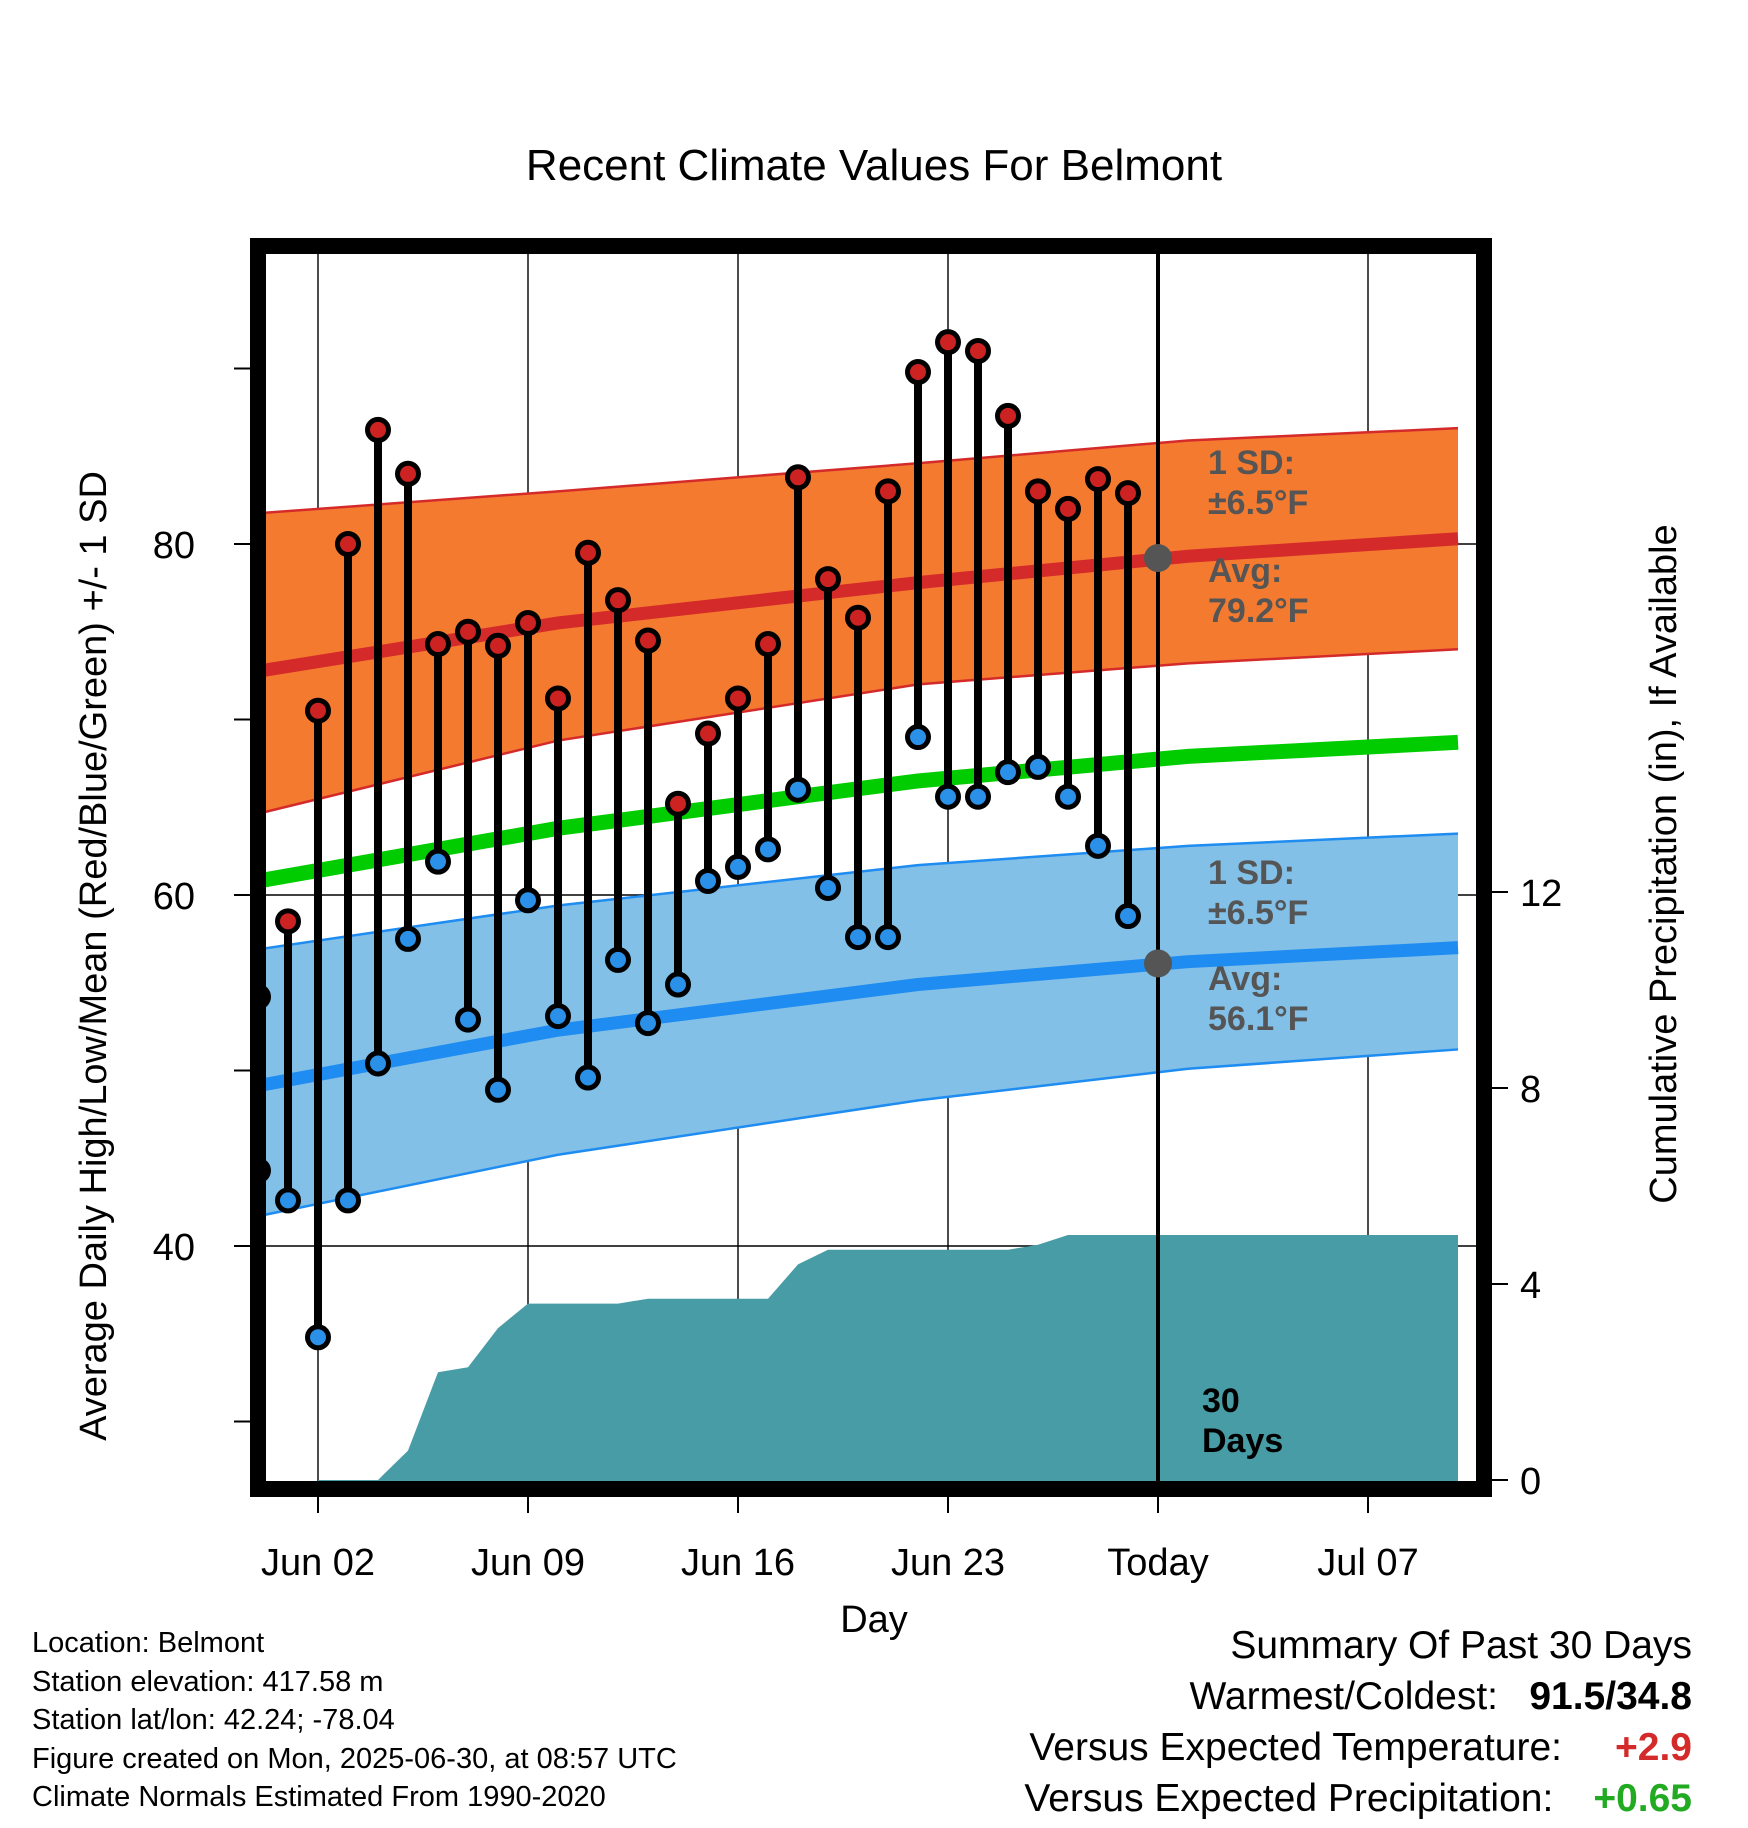 The height and width of the screenshot is (1828, 1748). Describe the element at coordinates (1258, 503) in the screenshot. I see `high-sd-annotation: ±6.5°F` at that location.